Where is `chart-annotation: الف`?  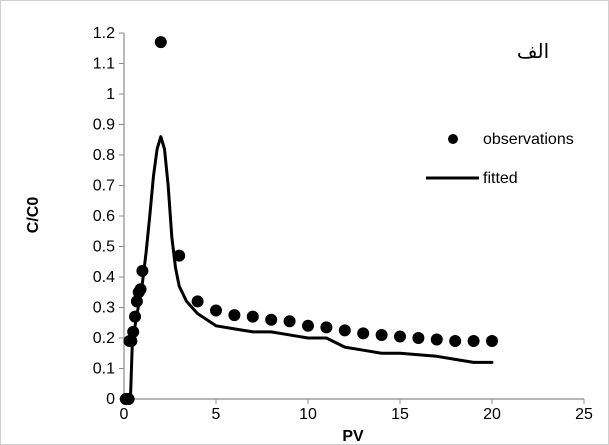 chart-annotation: الف is located at coordinates (533, 51).